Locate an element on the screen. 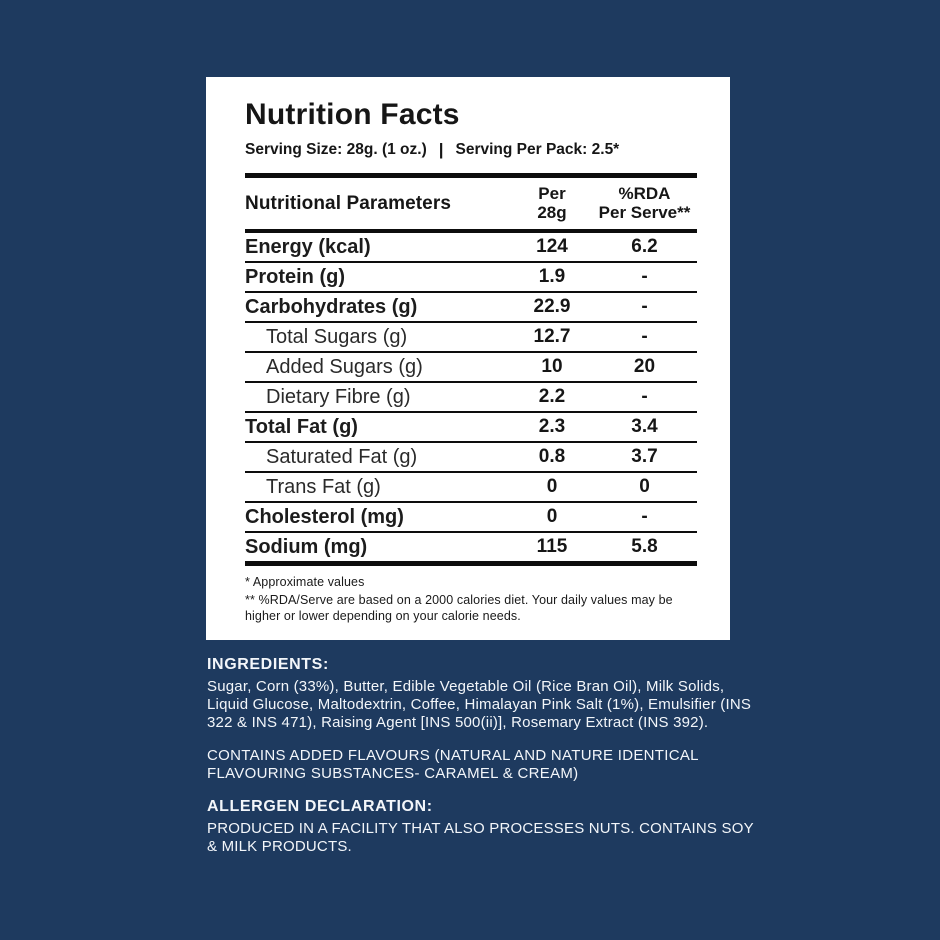 The image size is (940, 940). table-row: Carbohydrates (g) 22.9 - is located at coordinates (471, 308).